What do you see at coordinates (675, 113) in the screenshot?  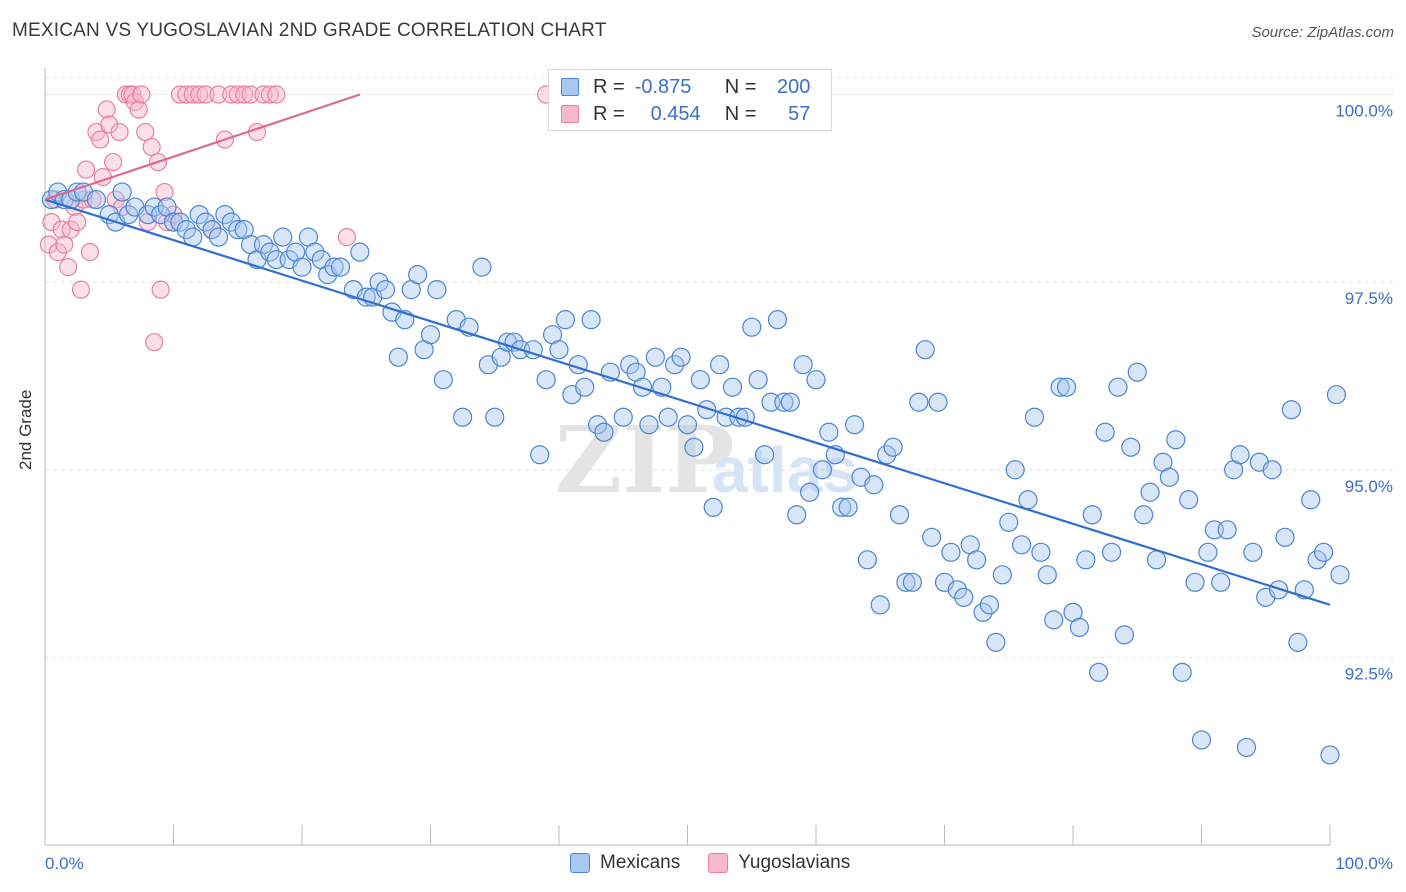 I see `r-value: 0.454` at bounding box center [675, 113].